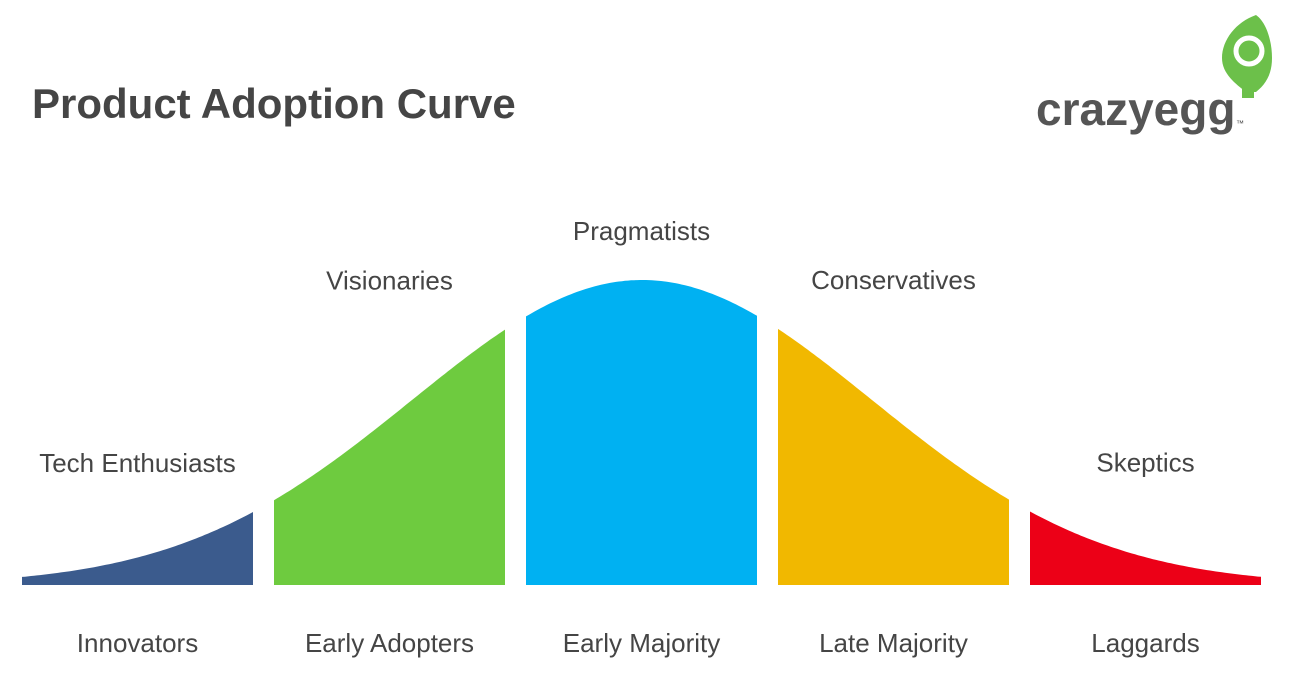  What do you see at coordinates (641, 643) in the screenshot?
I see `segment-label: Early Majority` at bounding box center [641, 643].